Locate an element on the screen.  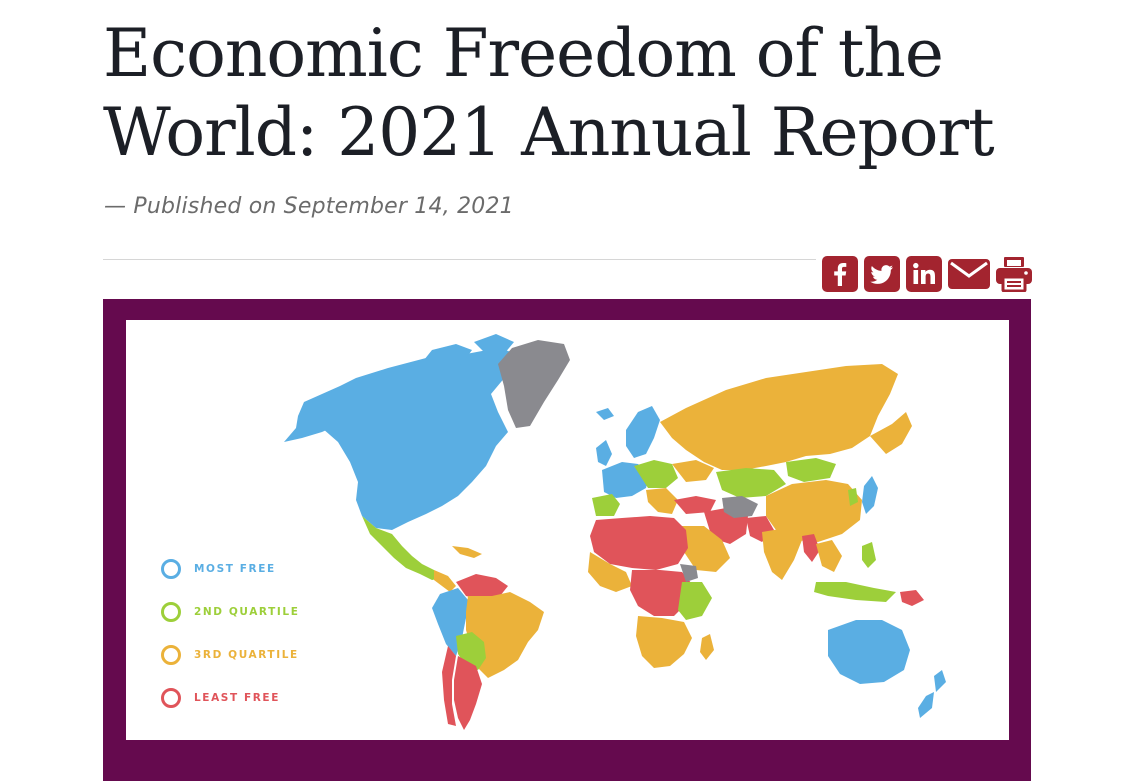
region-chile is located at coordinates (449, 686).